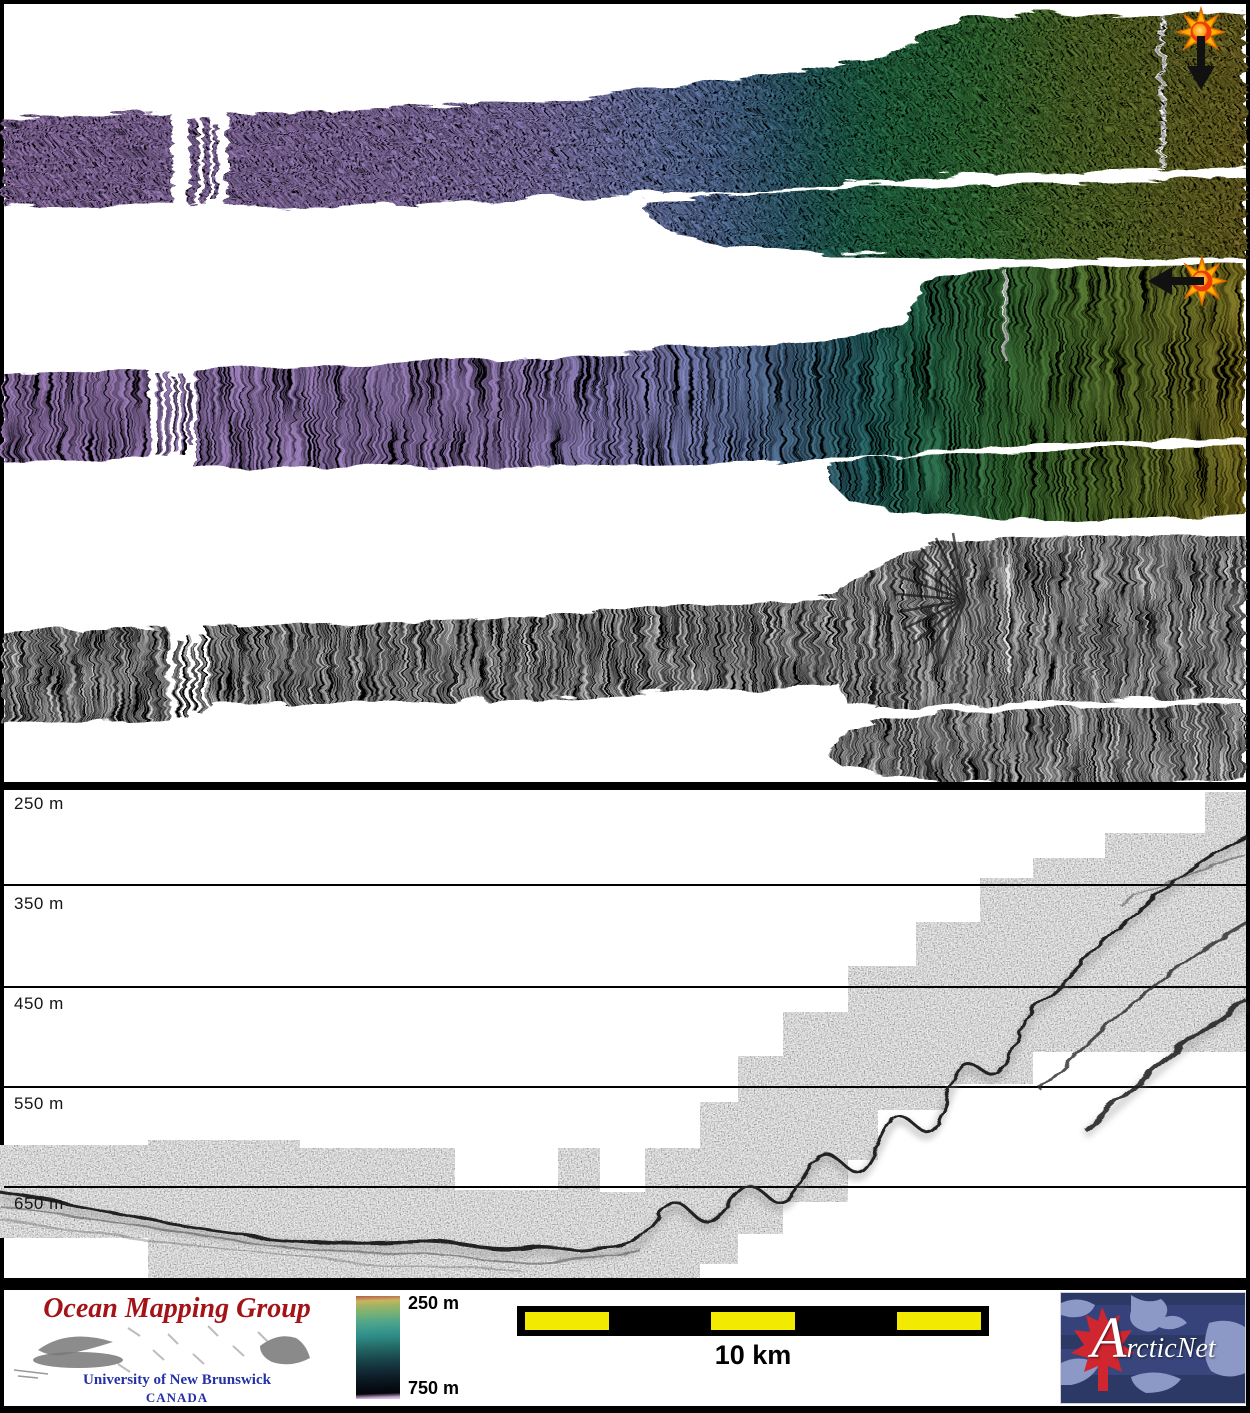  Describe the element at coordinates (434, 1388) in the screenshot. I see `colorbar-bottom-label: 750 m` at that location.